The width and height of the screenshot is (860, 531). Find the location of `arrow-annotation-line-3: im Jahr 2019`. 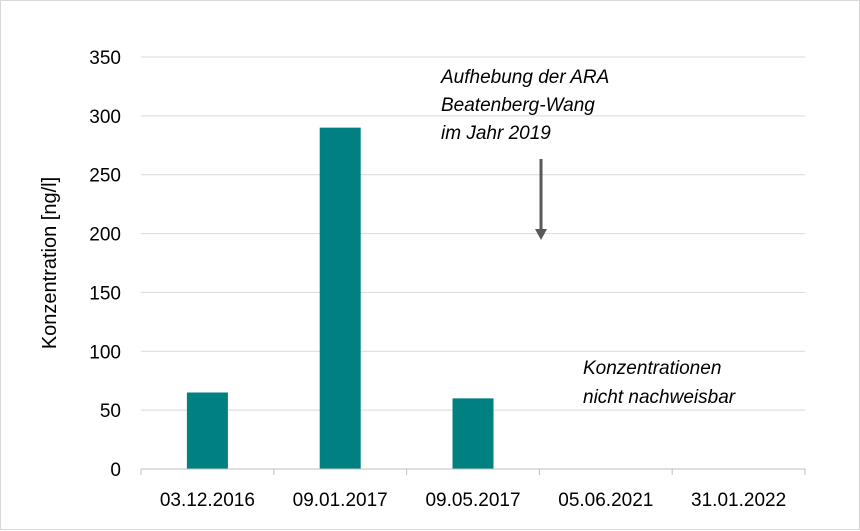

arrow-annotation-line-3: im Jahr 2019 is located at coordinates (496, 133).